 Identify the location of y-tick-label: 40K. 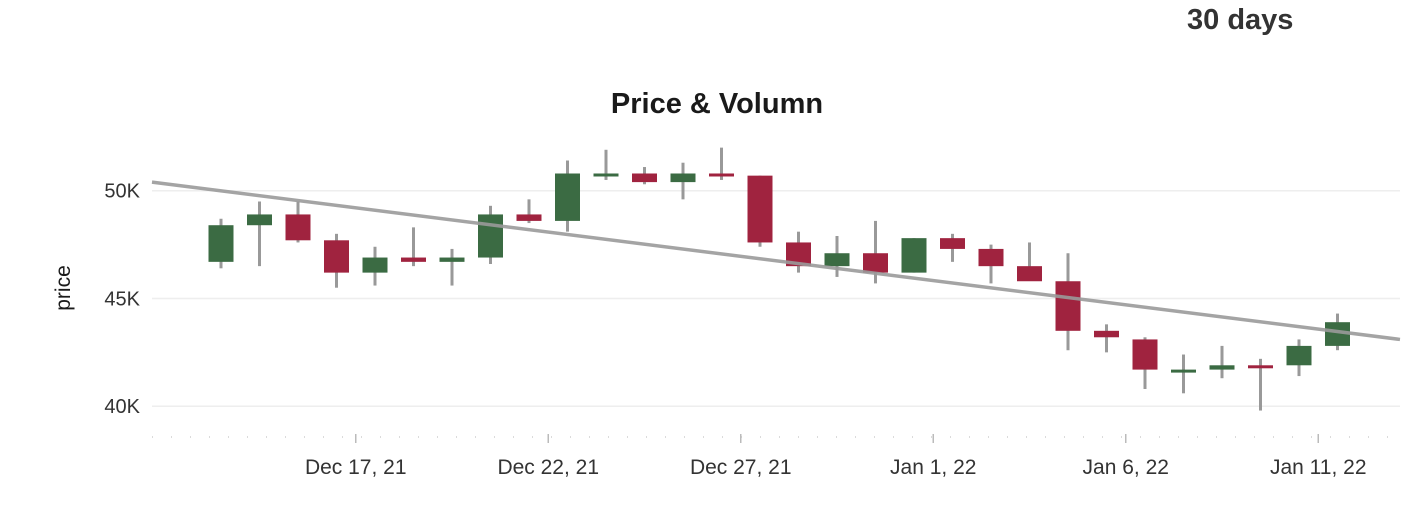
(122, 407).